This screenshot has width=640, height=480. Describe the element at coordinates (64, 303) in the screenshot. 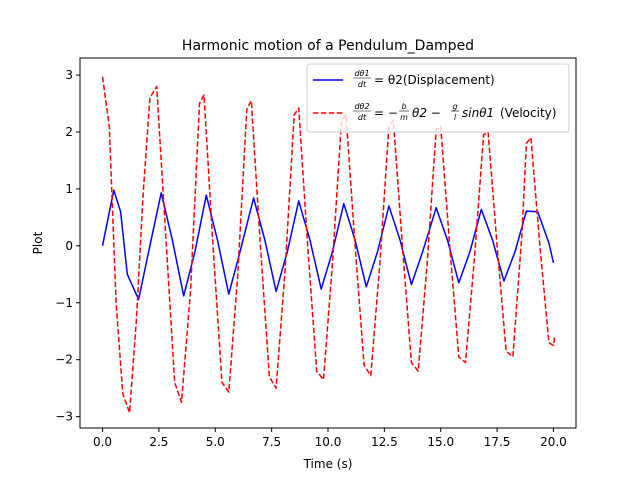

I see `y-tick-label: −1` at that location.